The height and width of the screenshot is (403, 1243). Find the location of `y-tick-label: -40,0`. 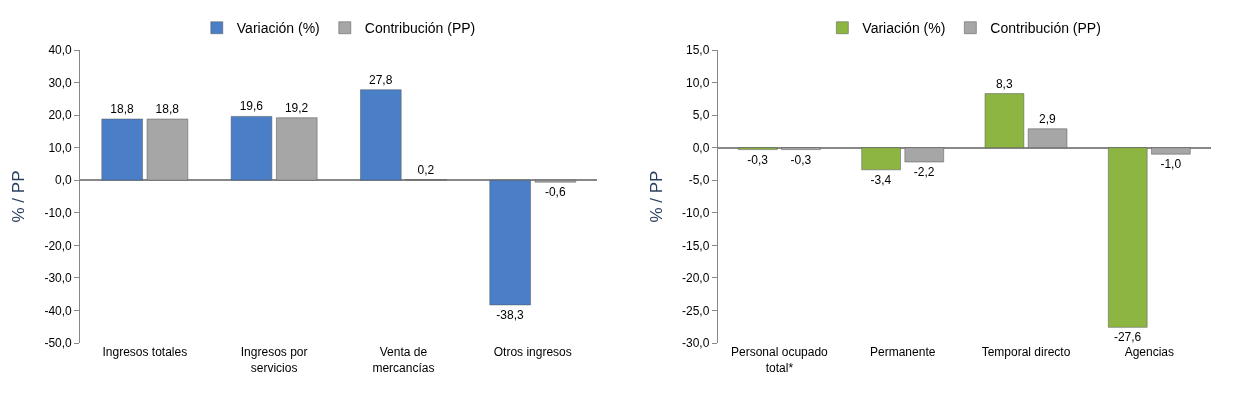

y-tick-label: -40,0 is located at coordinates (58, 310).